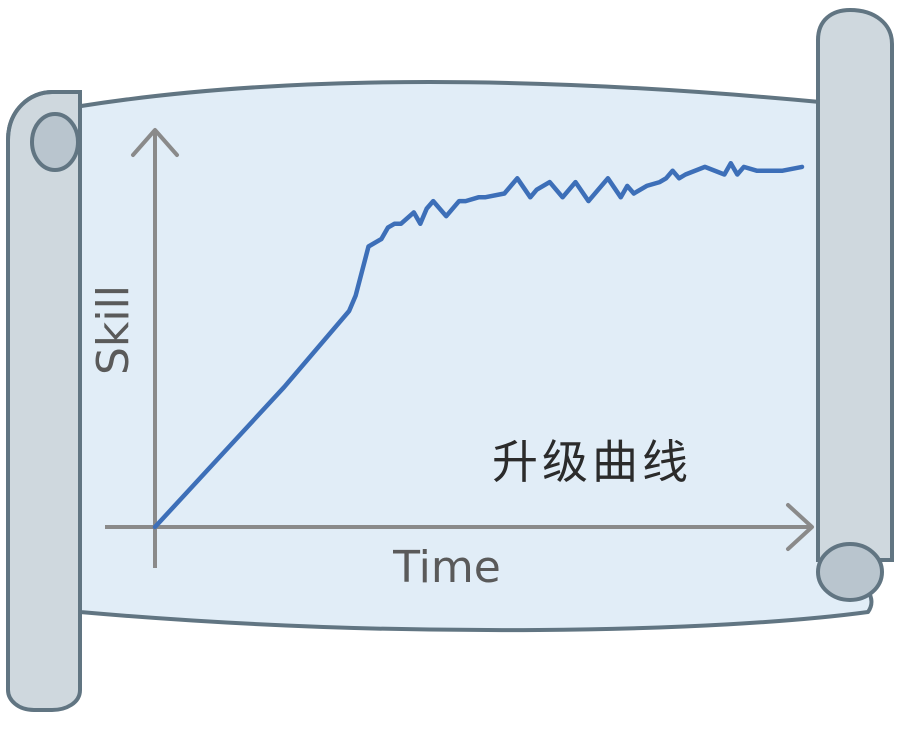  Describe the element at coordinates (44, 401) in the screenshot. I see `left-roller` at that location.